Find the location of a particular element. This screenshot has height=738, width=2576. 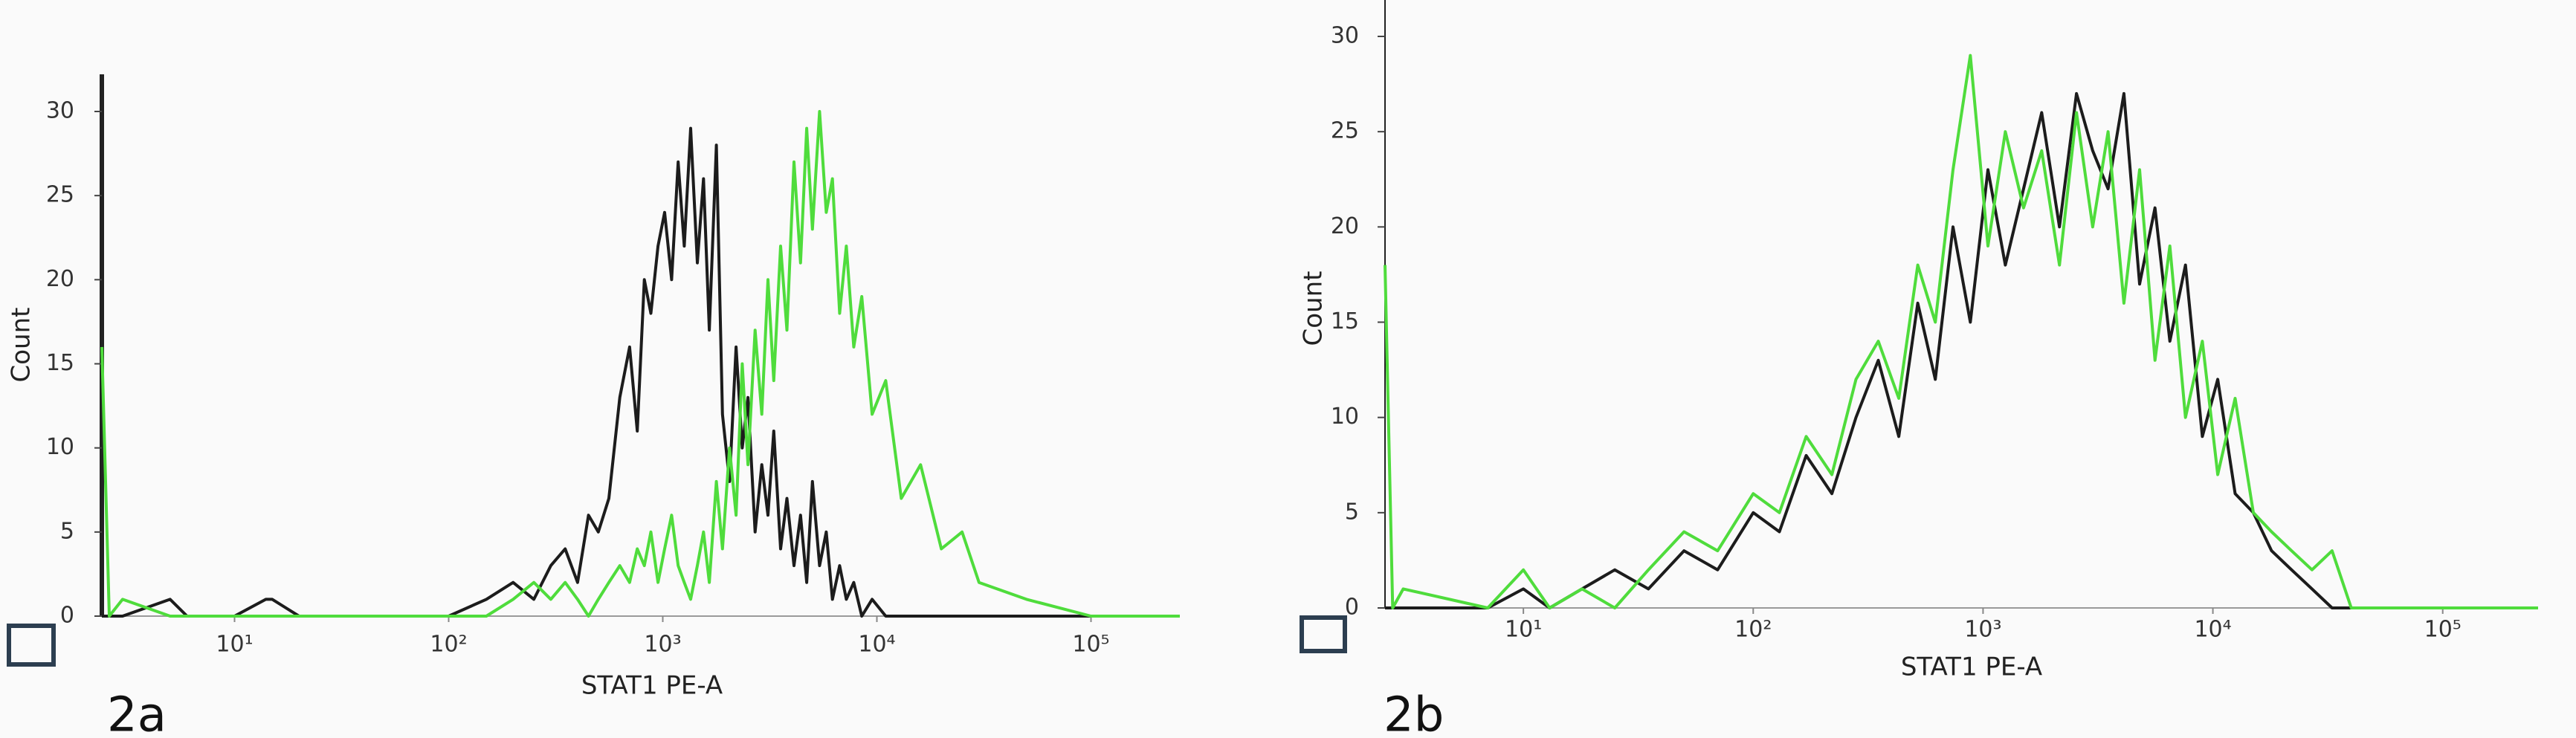

panel-label: 2a is located at coordinates (137, 713).